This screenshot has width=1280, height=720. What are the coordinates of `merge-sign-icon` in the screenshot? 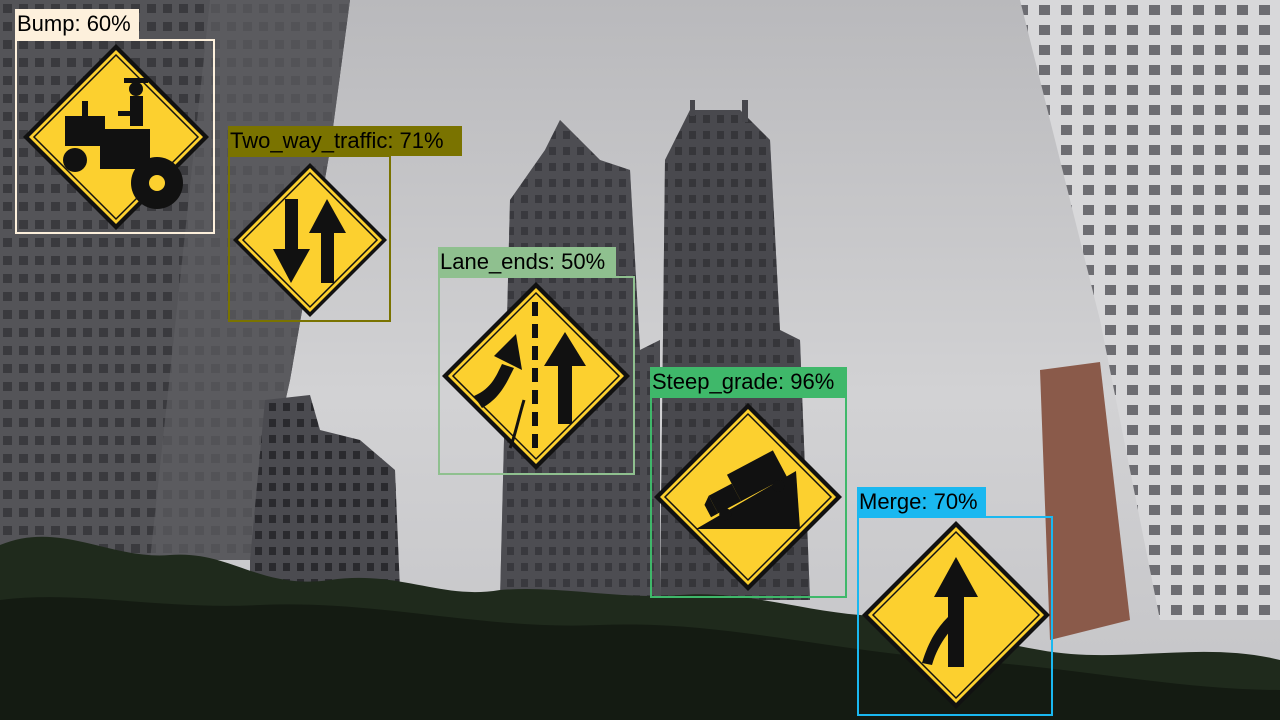 It's located at (956, 615).